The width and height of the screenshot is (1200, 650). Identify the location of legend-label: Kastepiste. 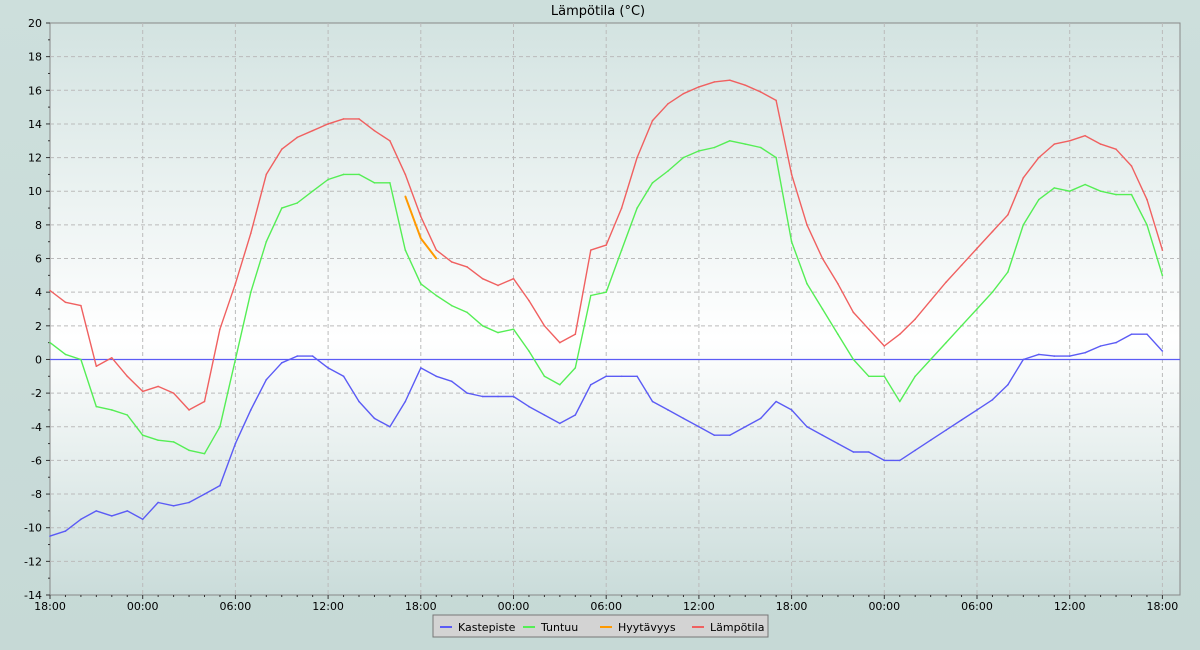
(487, 627).